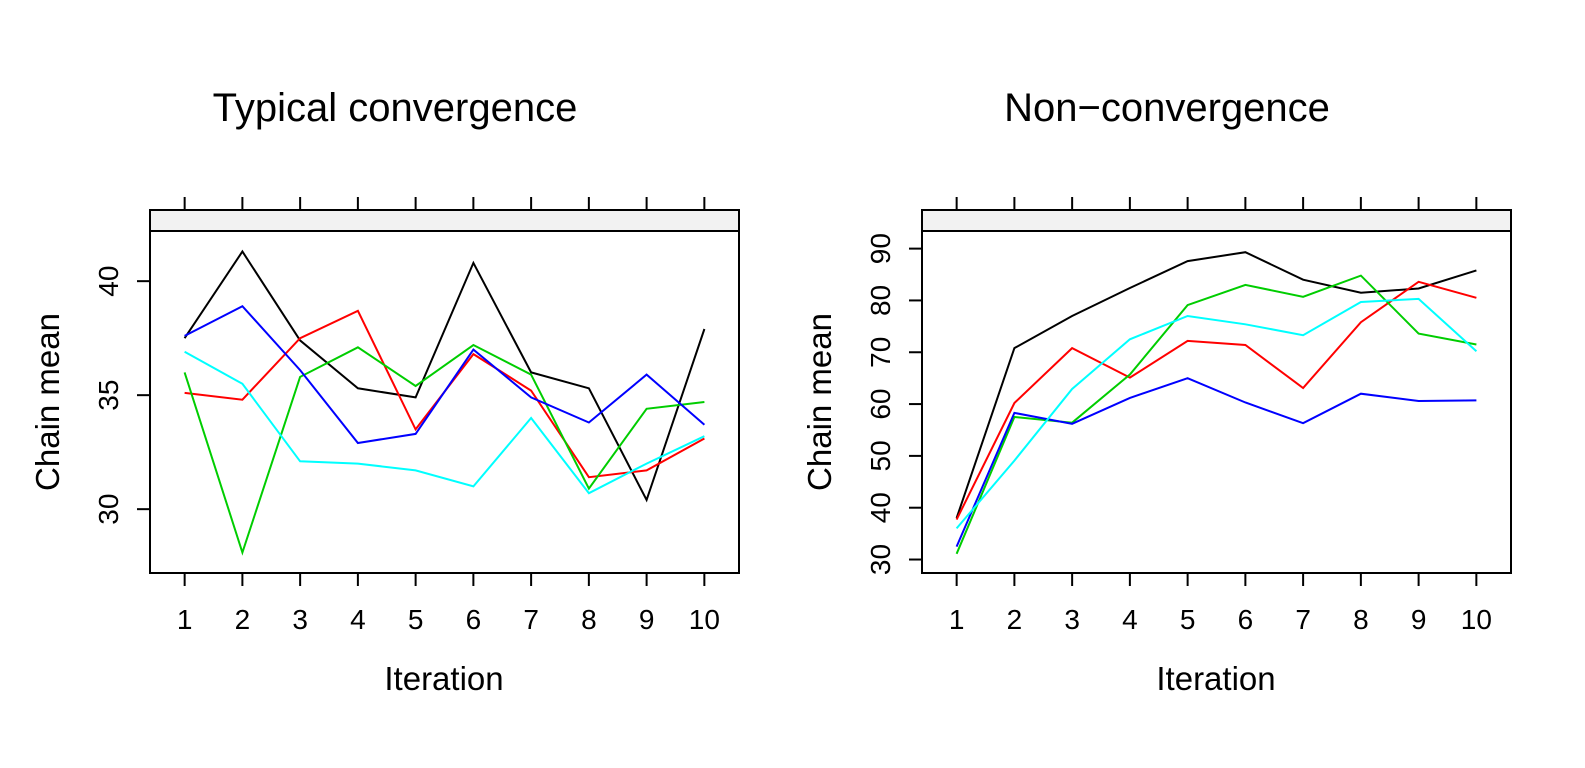 Image resolution: width=1585 pixels, height=768 pixels. What do you see at coordinates (880, 455) in the screenshot?
I see `y-tick-label: 50` at bounding box center [880, 455].